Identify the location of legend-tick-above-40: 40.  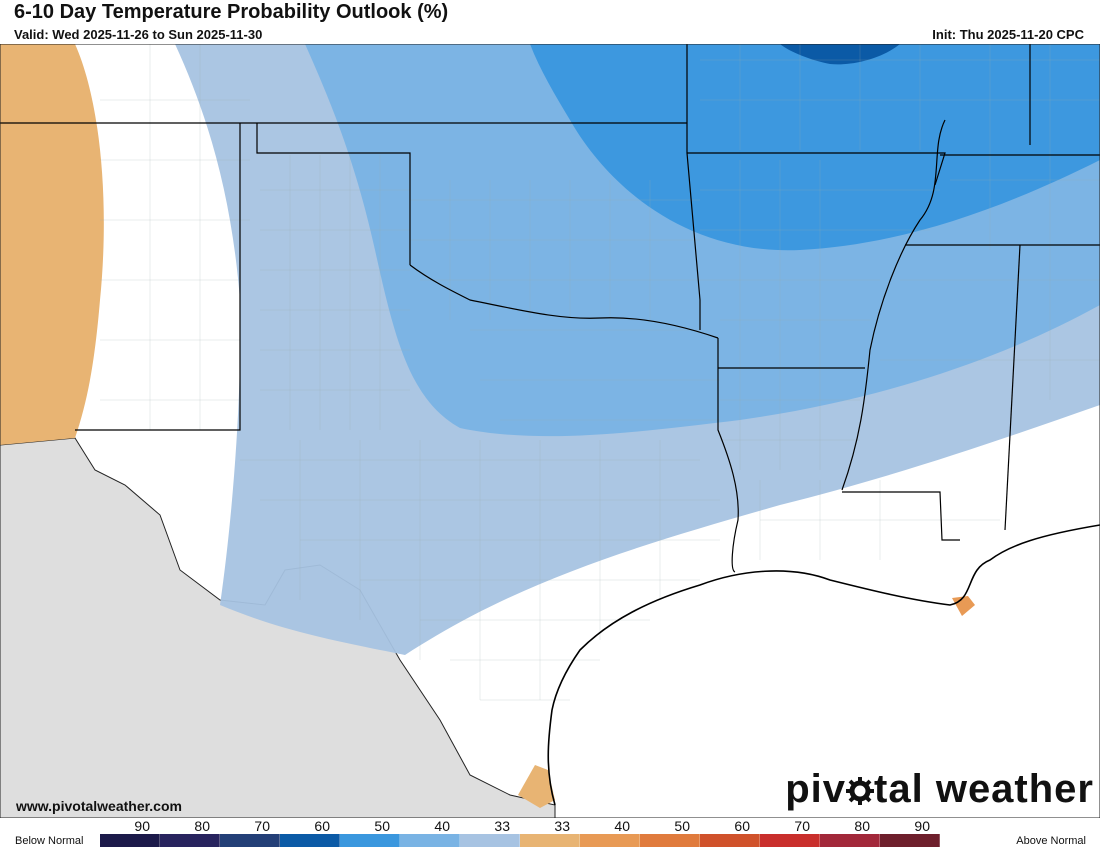
(622, 826).